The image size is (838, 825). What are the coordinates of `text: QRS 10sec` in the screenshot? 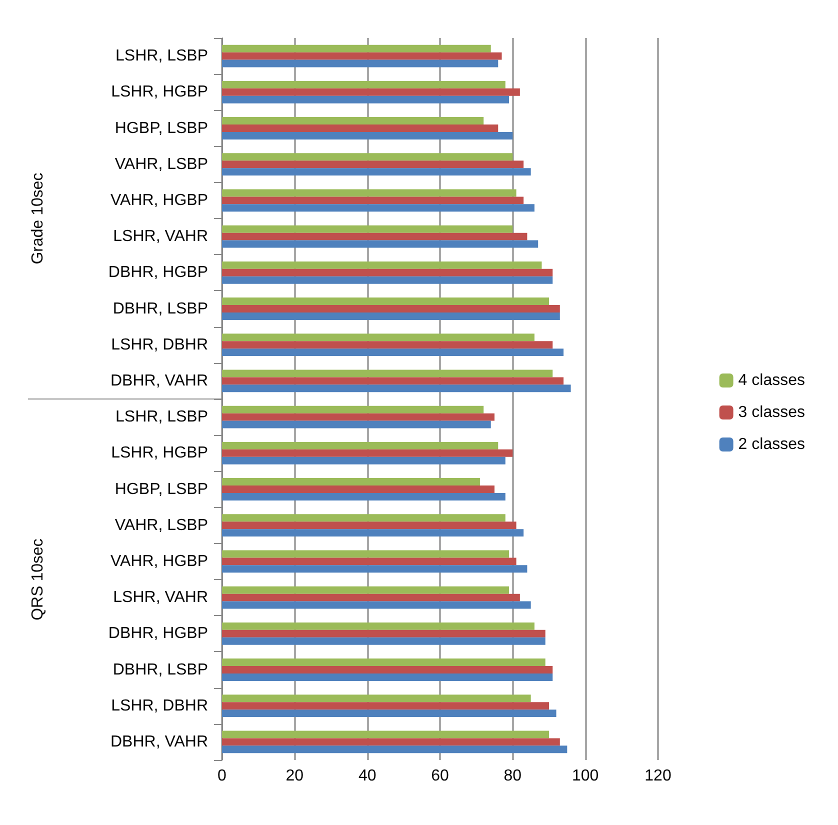 It's located at (38, 579).